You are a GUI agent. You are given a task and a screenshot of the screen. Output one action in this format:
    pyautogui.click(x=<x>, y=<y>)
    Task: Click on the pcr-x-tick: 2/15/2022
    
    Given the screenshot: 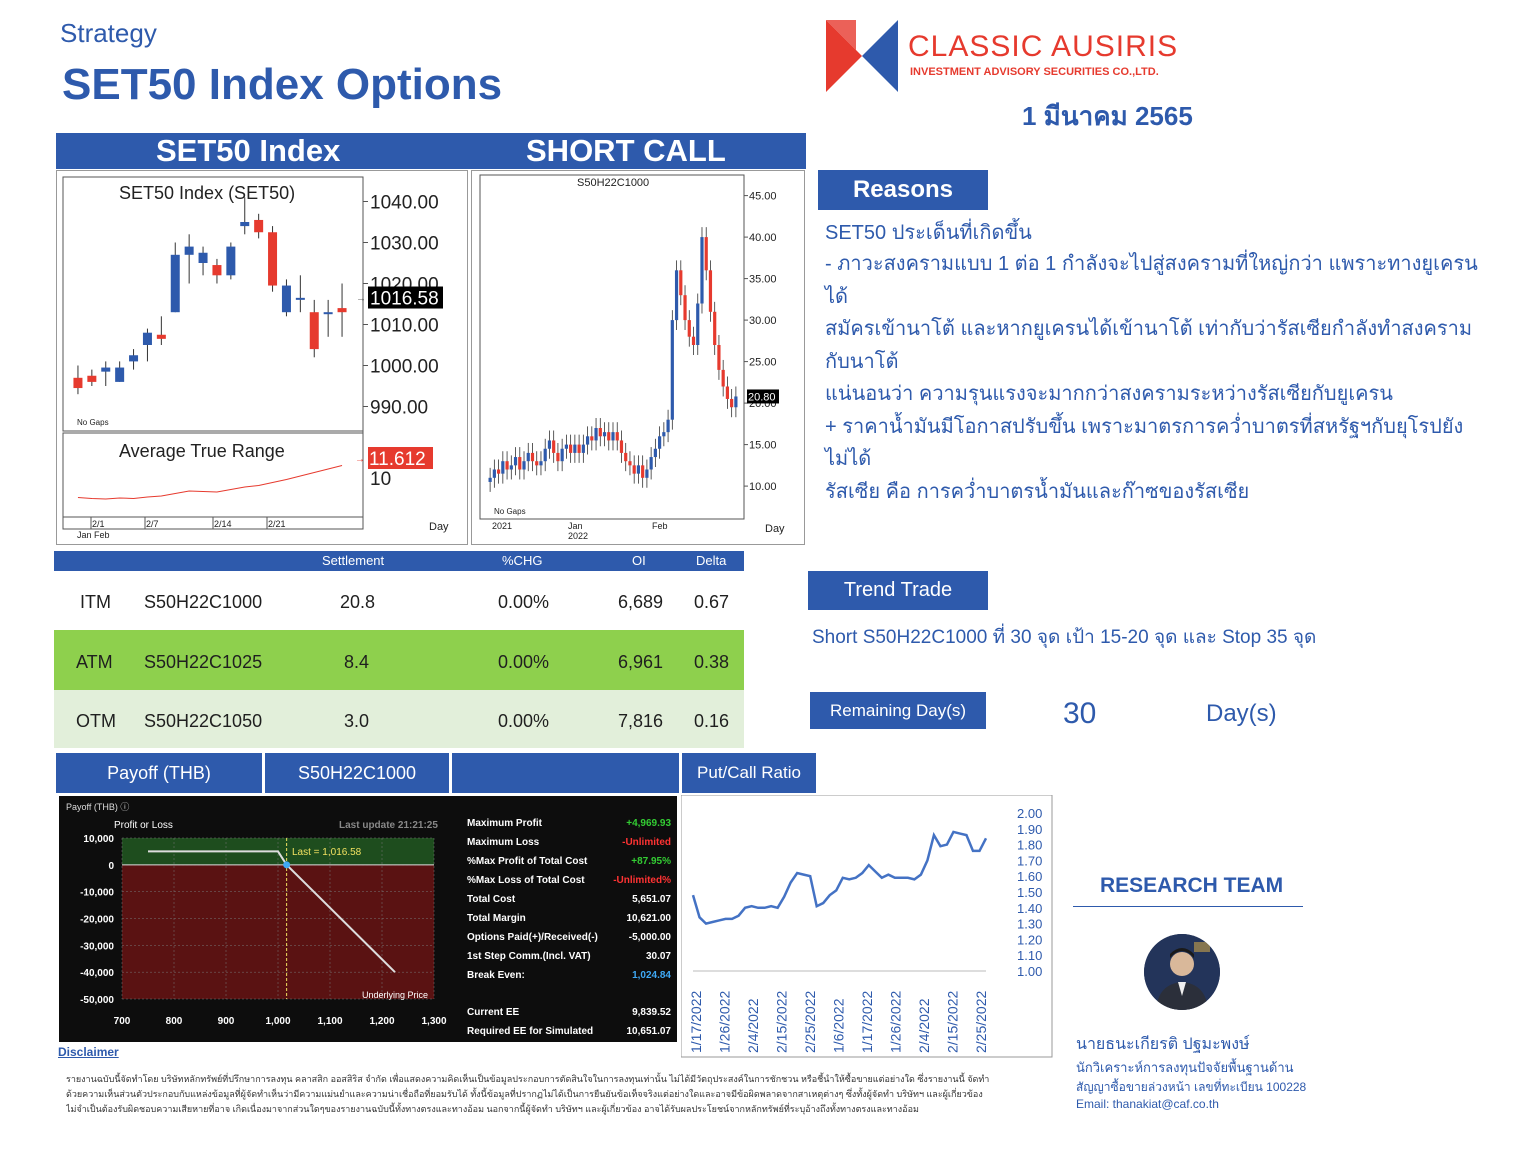 What is the action you would take?
    pyautogui.click(x=953, y=1022)
    